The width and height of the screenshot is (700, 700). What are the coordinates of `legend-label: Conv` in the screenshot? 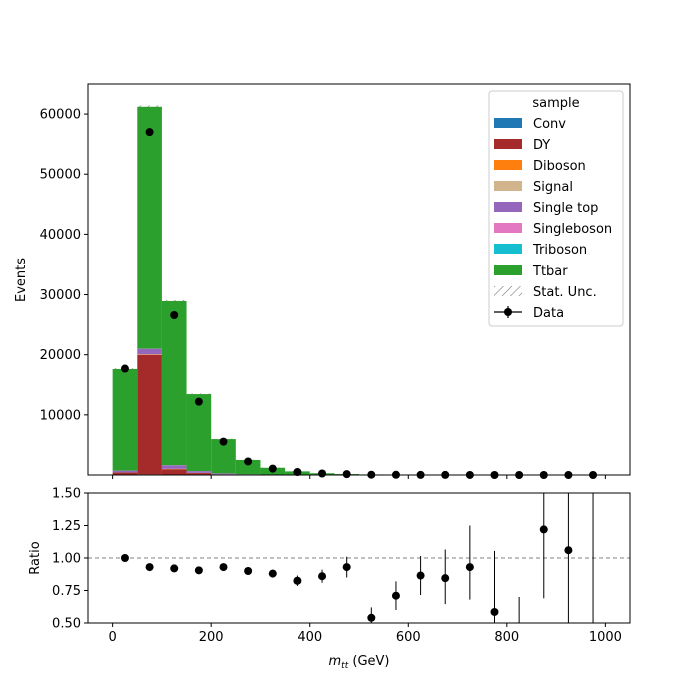 It's located at (549, 124).